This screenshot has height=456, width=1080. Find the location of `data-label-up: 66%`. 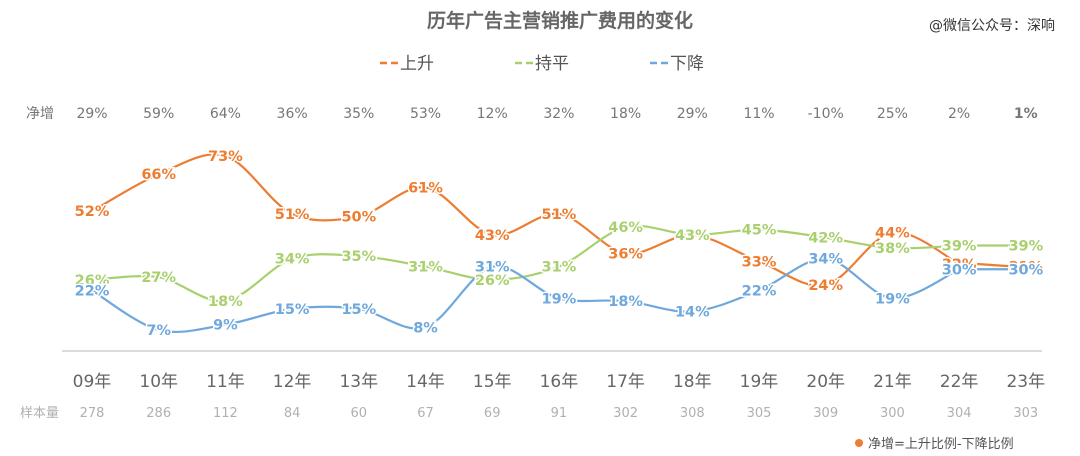

data-label-up: 66% is located at coordinates (158, 175).